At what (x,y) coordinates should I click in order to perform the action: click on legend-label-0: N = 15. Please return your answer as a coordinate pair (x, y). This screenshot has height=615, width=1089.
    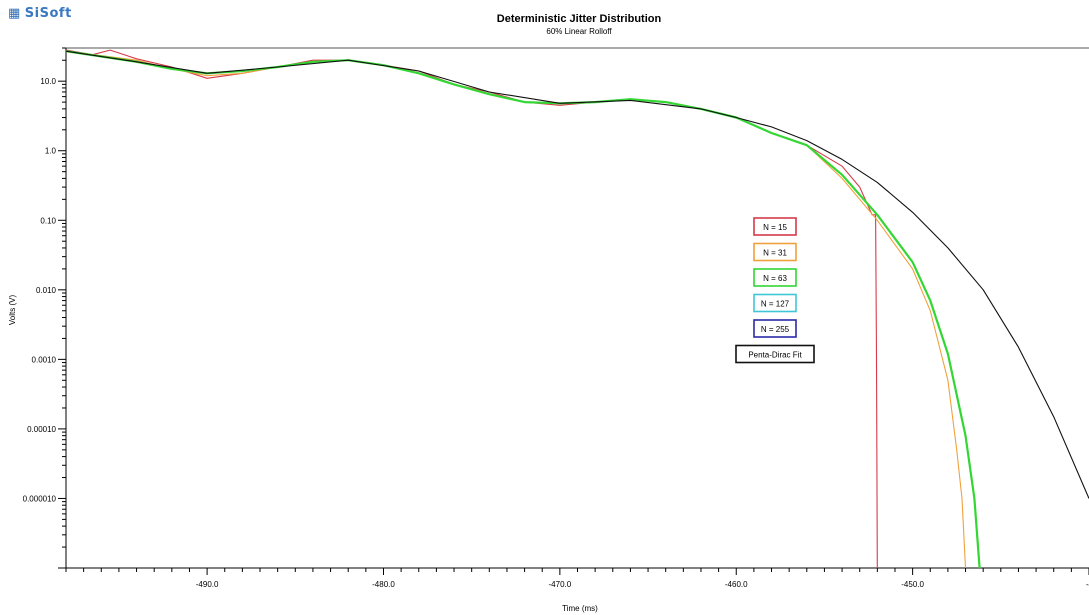
    Looking at the image, I should click on (775, 227).